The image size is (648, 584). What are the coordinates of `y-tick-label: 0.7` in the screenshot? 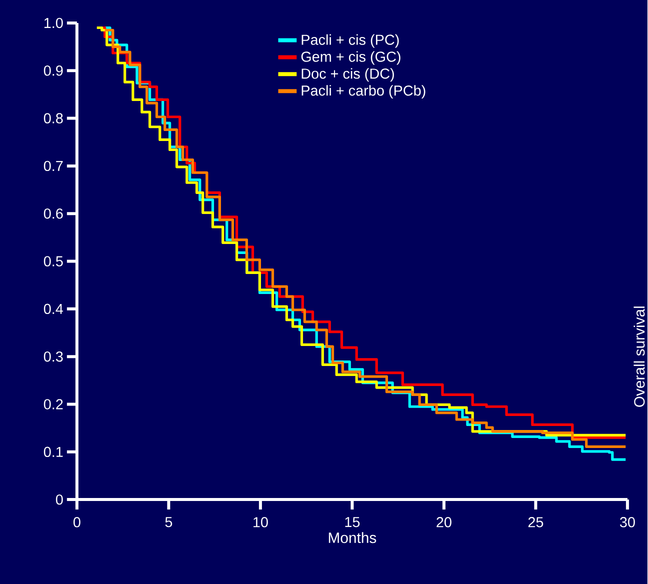 It's located at (53, 165).